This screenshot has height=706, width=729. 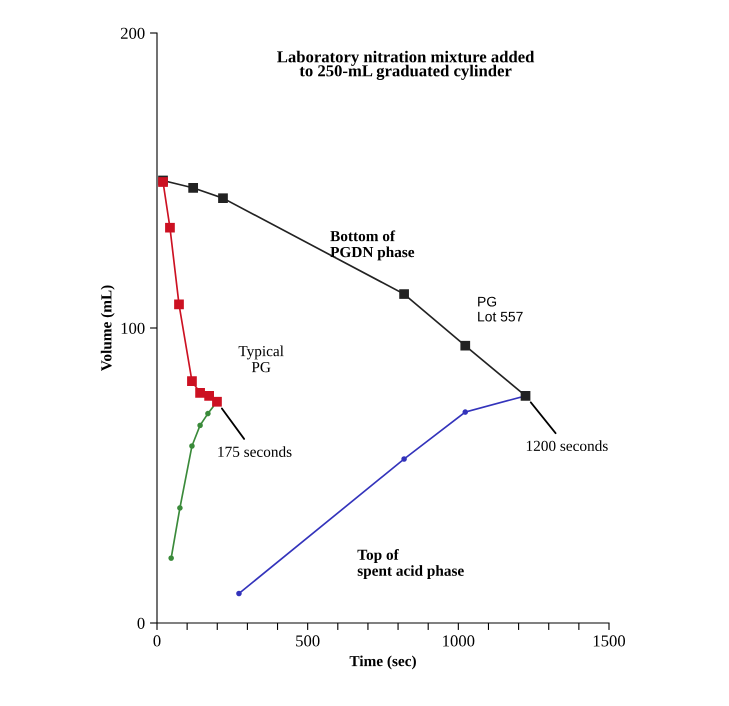 I want to click on y-tick-label: 200, so click(x=132, y=33).